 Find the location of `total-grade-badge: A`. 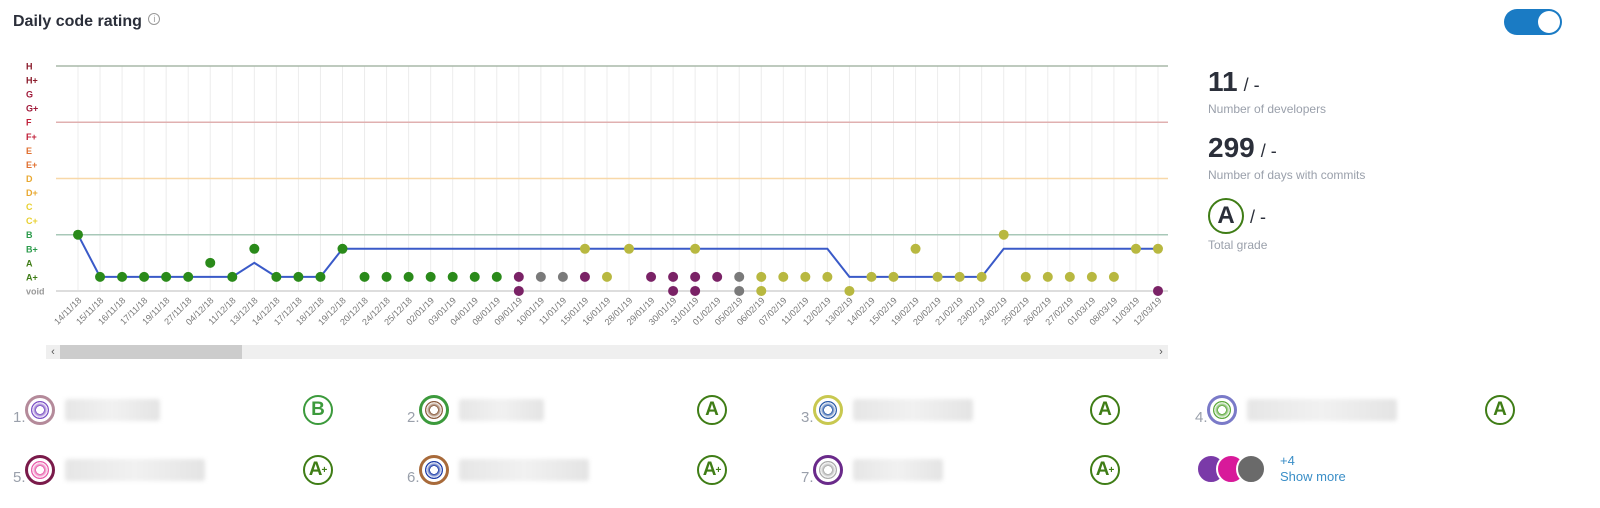

total-grade-badge: A is located at coordinates (1226, 216).